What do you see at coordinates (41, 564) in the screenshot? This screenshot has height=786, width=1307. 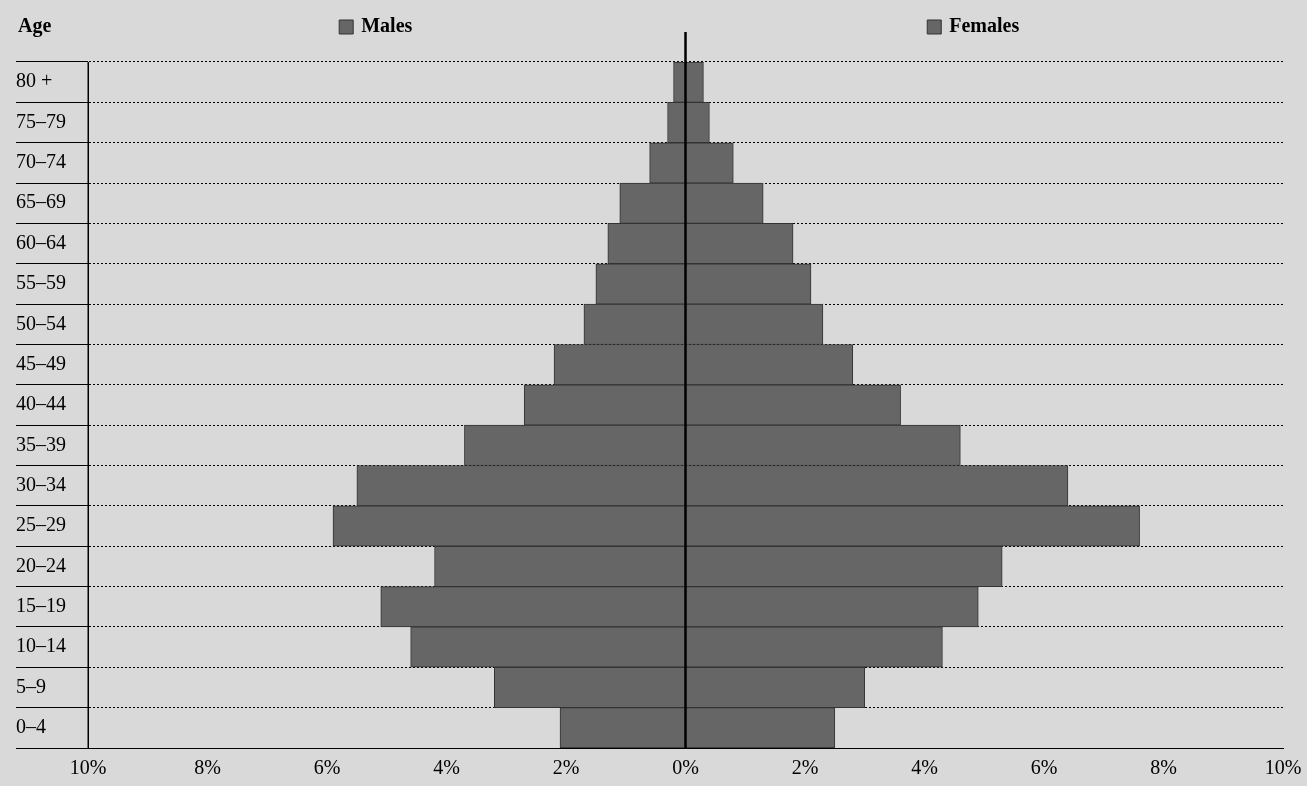 I see `y-tick-label: 20–24` at bounding box center [41, 564].